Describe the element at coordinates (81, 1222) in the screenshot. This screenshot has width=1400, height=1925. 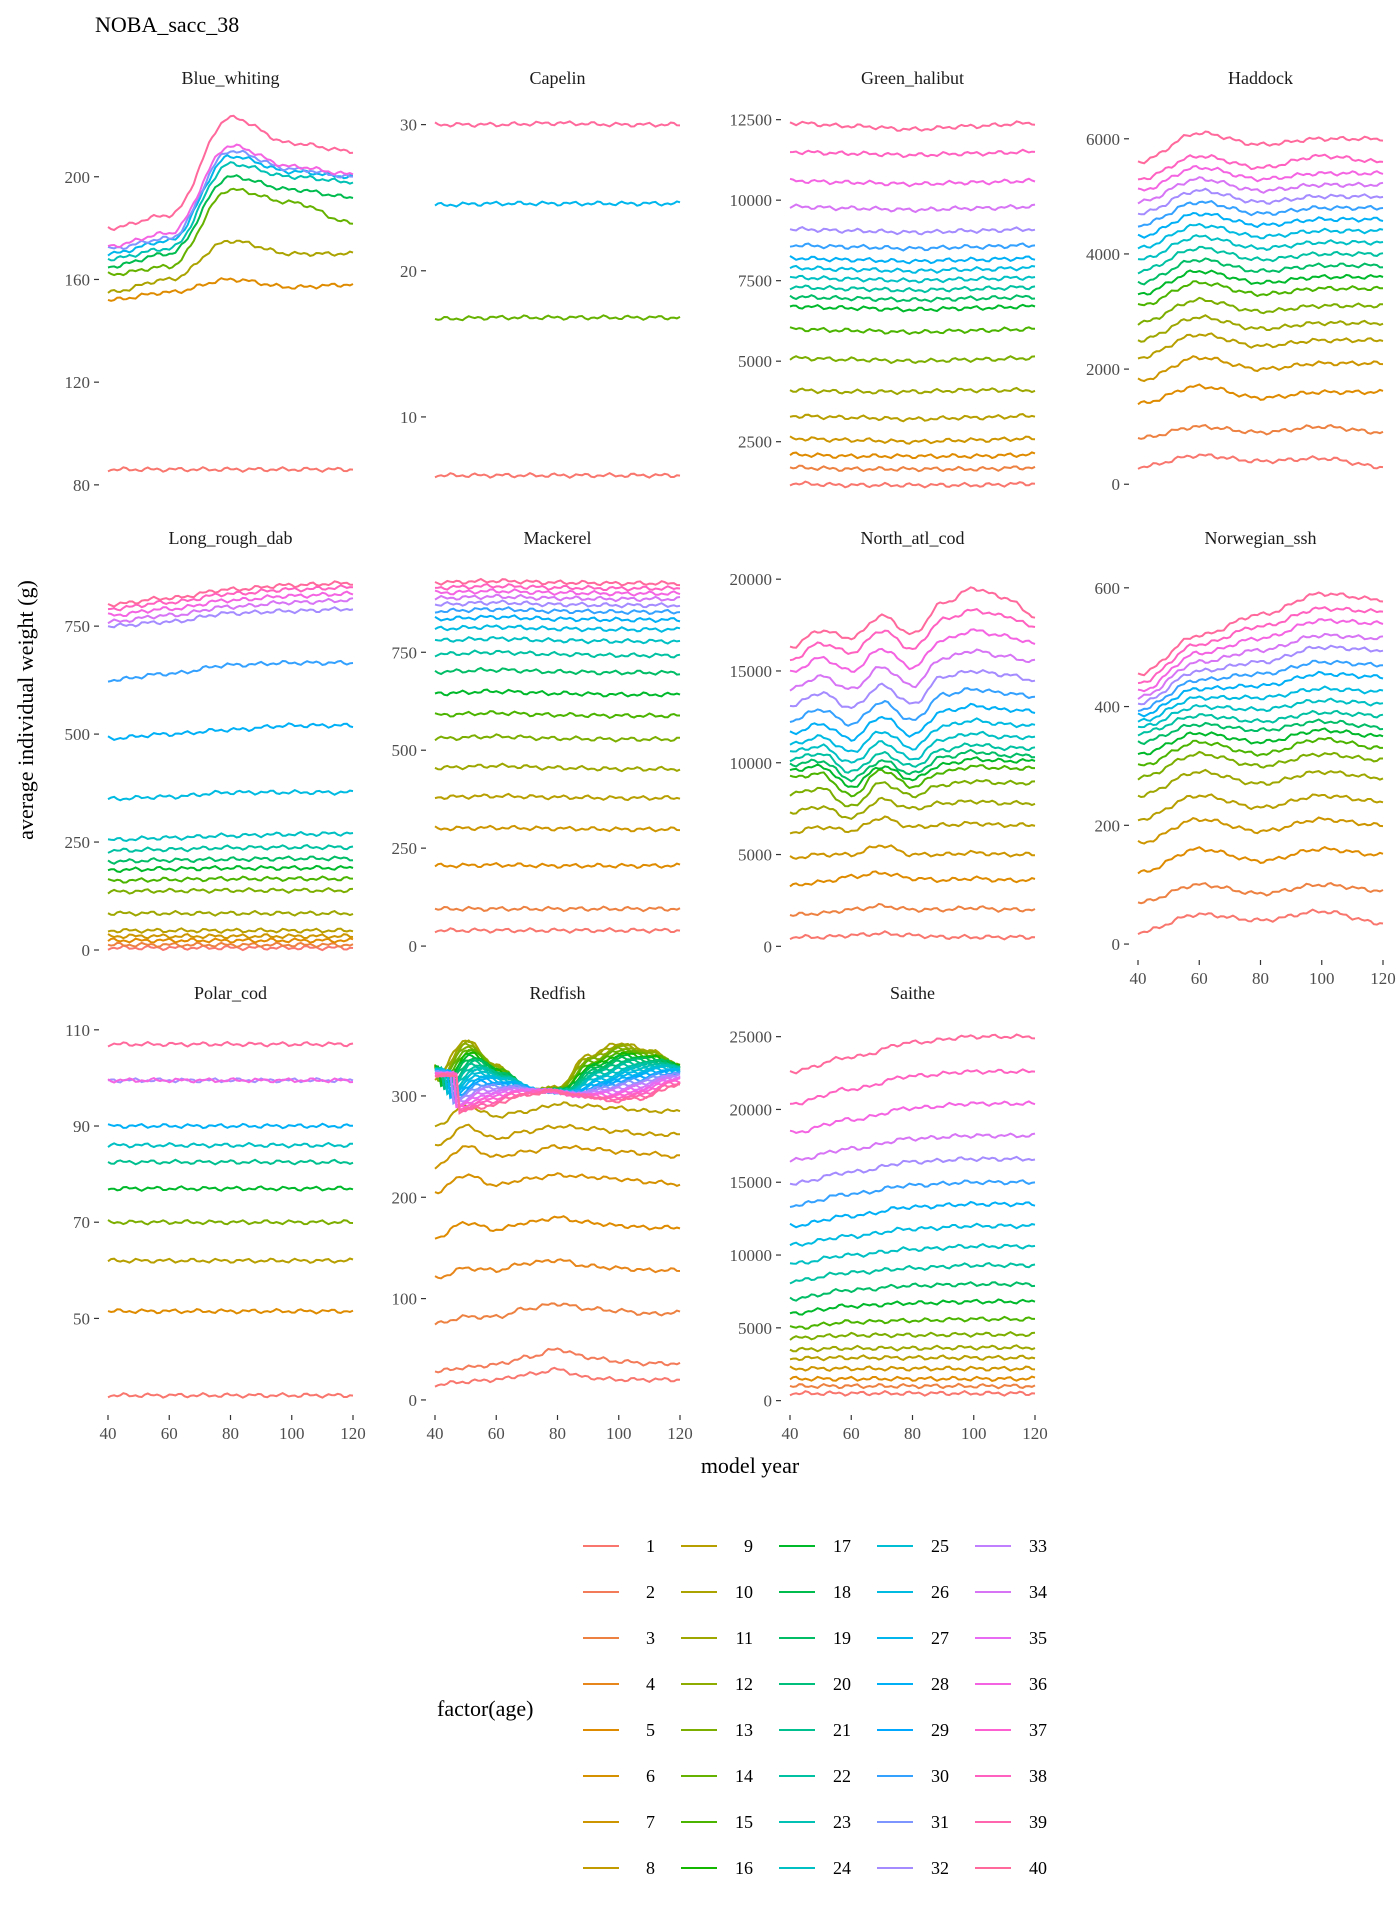
I see `y-tick-label: 70` at that location.